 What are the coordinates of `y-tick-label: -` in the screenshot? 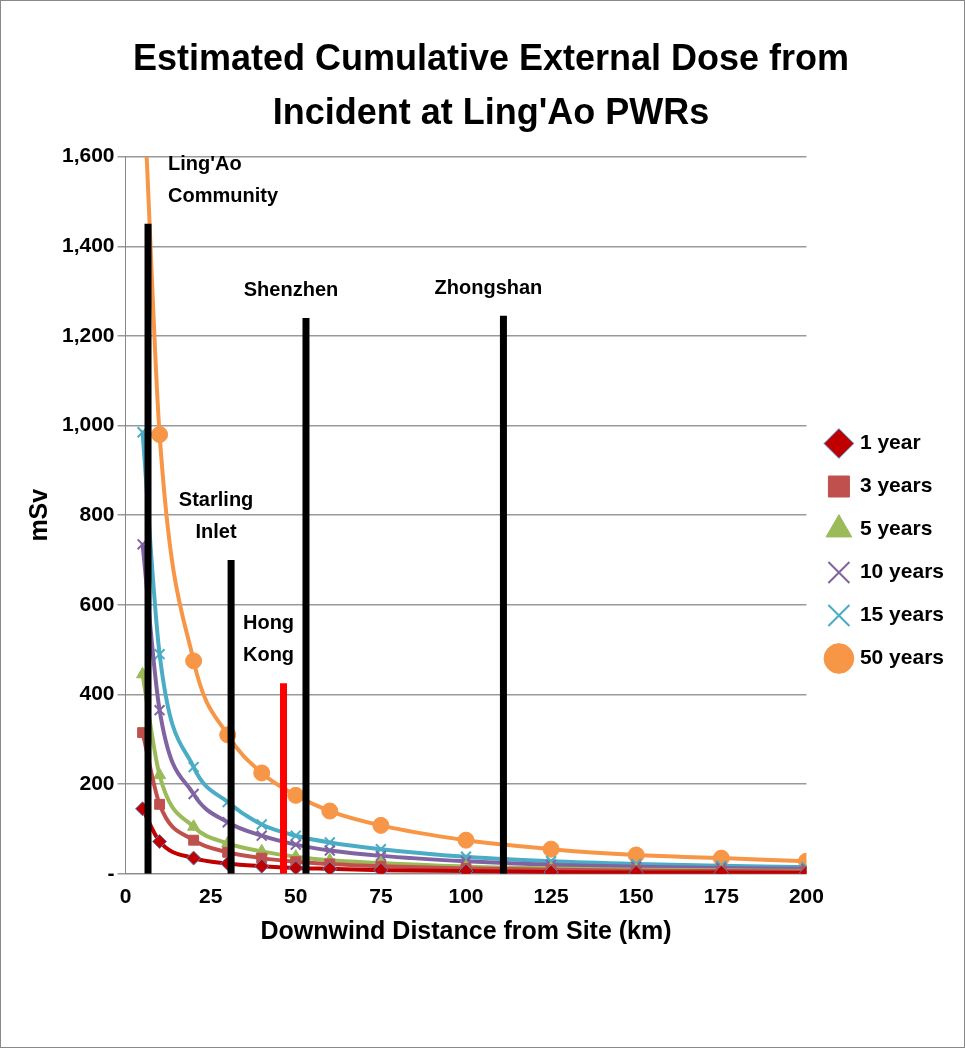 It's located at (111, 872).